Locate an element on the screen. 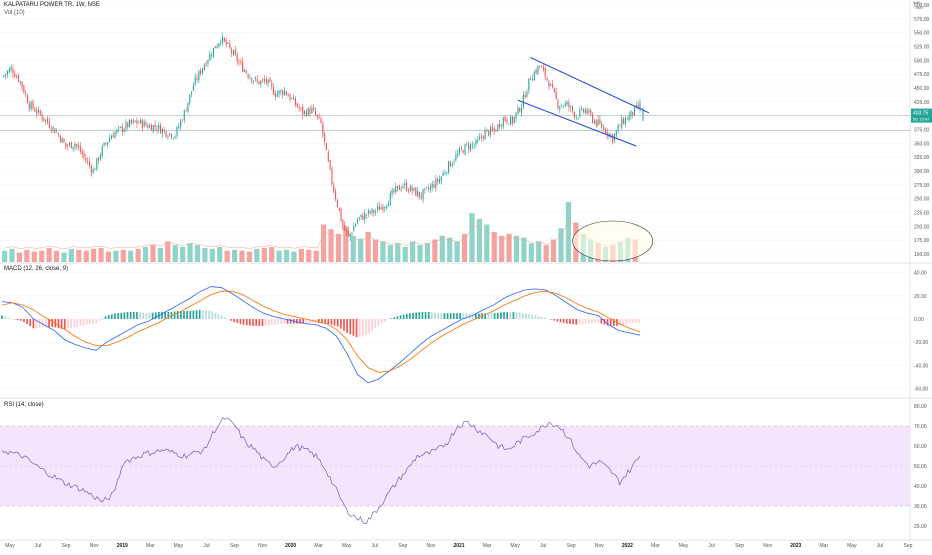 The width and height of the screenshot is (932, 555). price-tick-label: 275.00 is located at coordinates (922, 186).